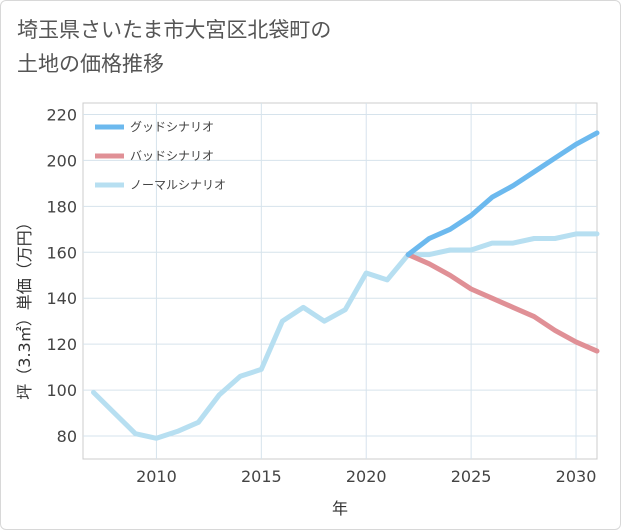 The height and width of the screenshot is (530, 621). I want to click on y-tick-label: 100, so click(61, 390).